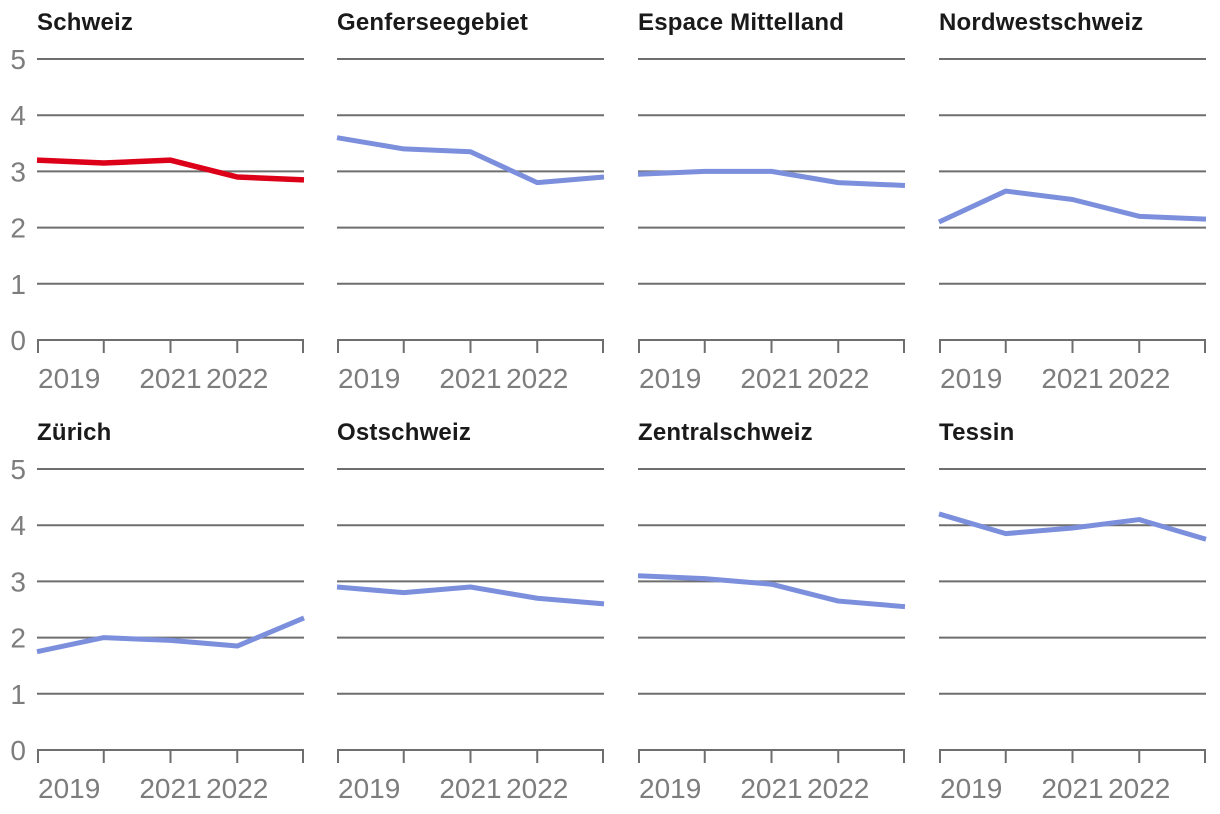  I want to click on chart-title: Tessin, so click(977, 432).